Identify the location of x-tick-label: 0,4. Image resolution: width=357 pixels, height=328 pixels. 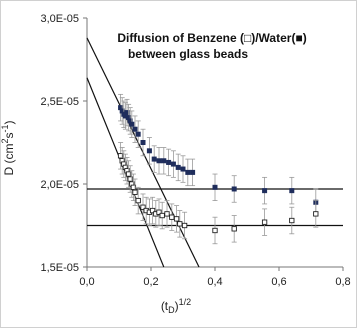
(214, 282).